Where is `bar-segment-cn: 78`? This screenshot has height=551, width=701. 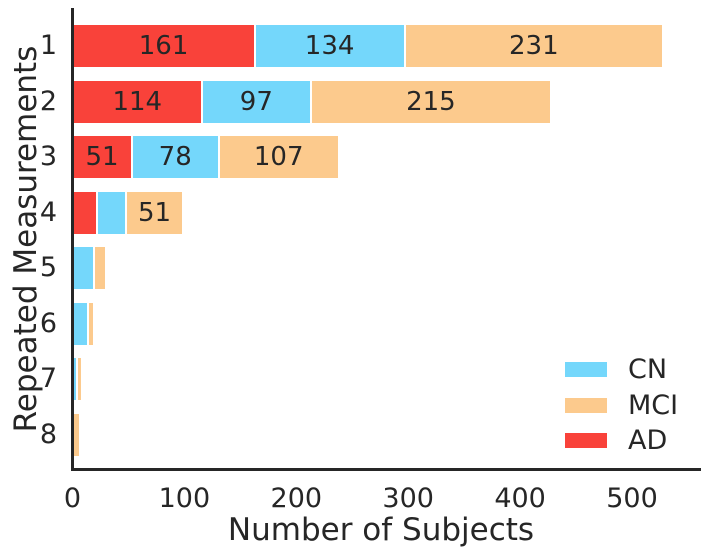
bar-segment-cn: 78 is located at coordinates (174, 157).